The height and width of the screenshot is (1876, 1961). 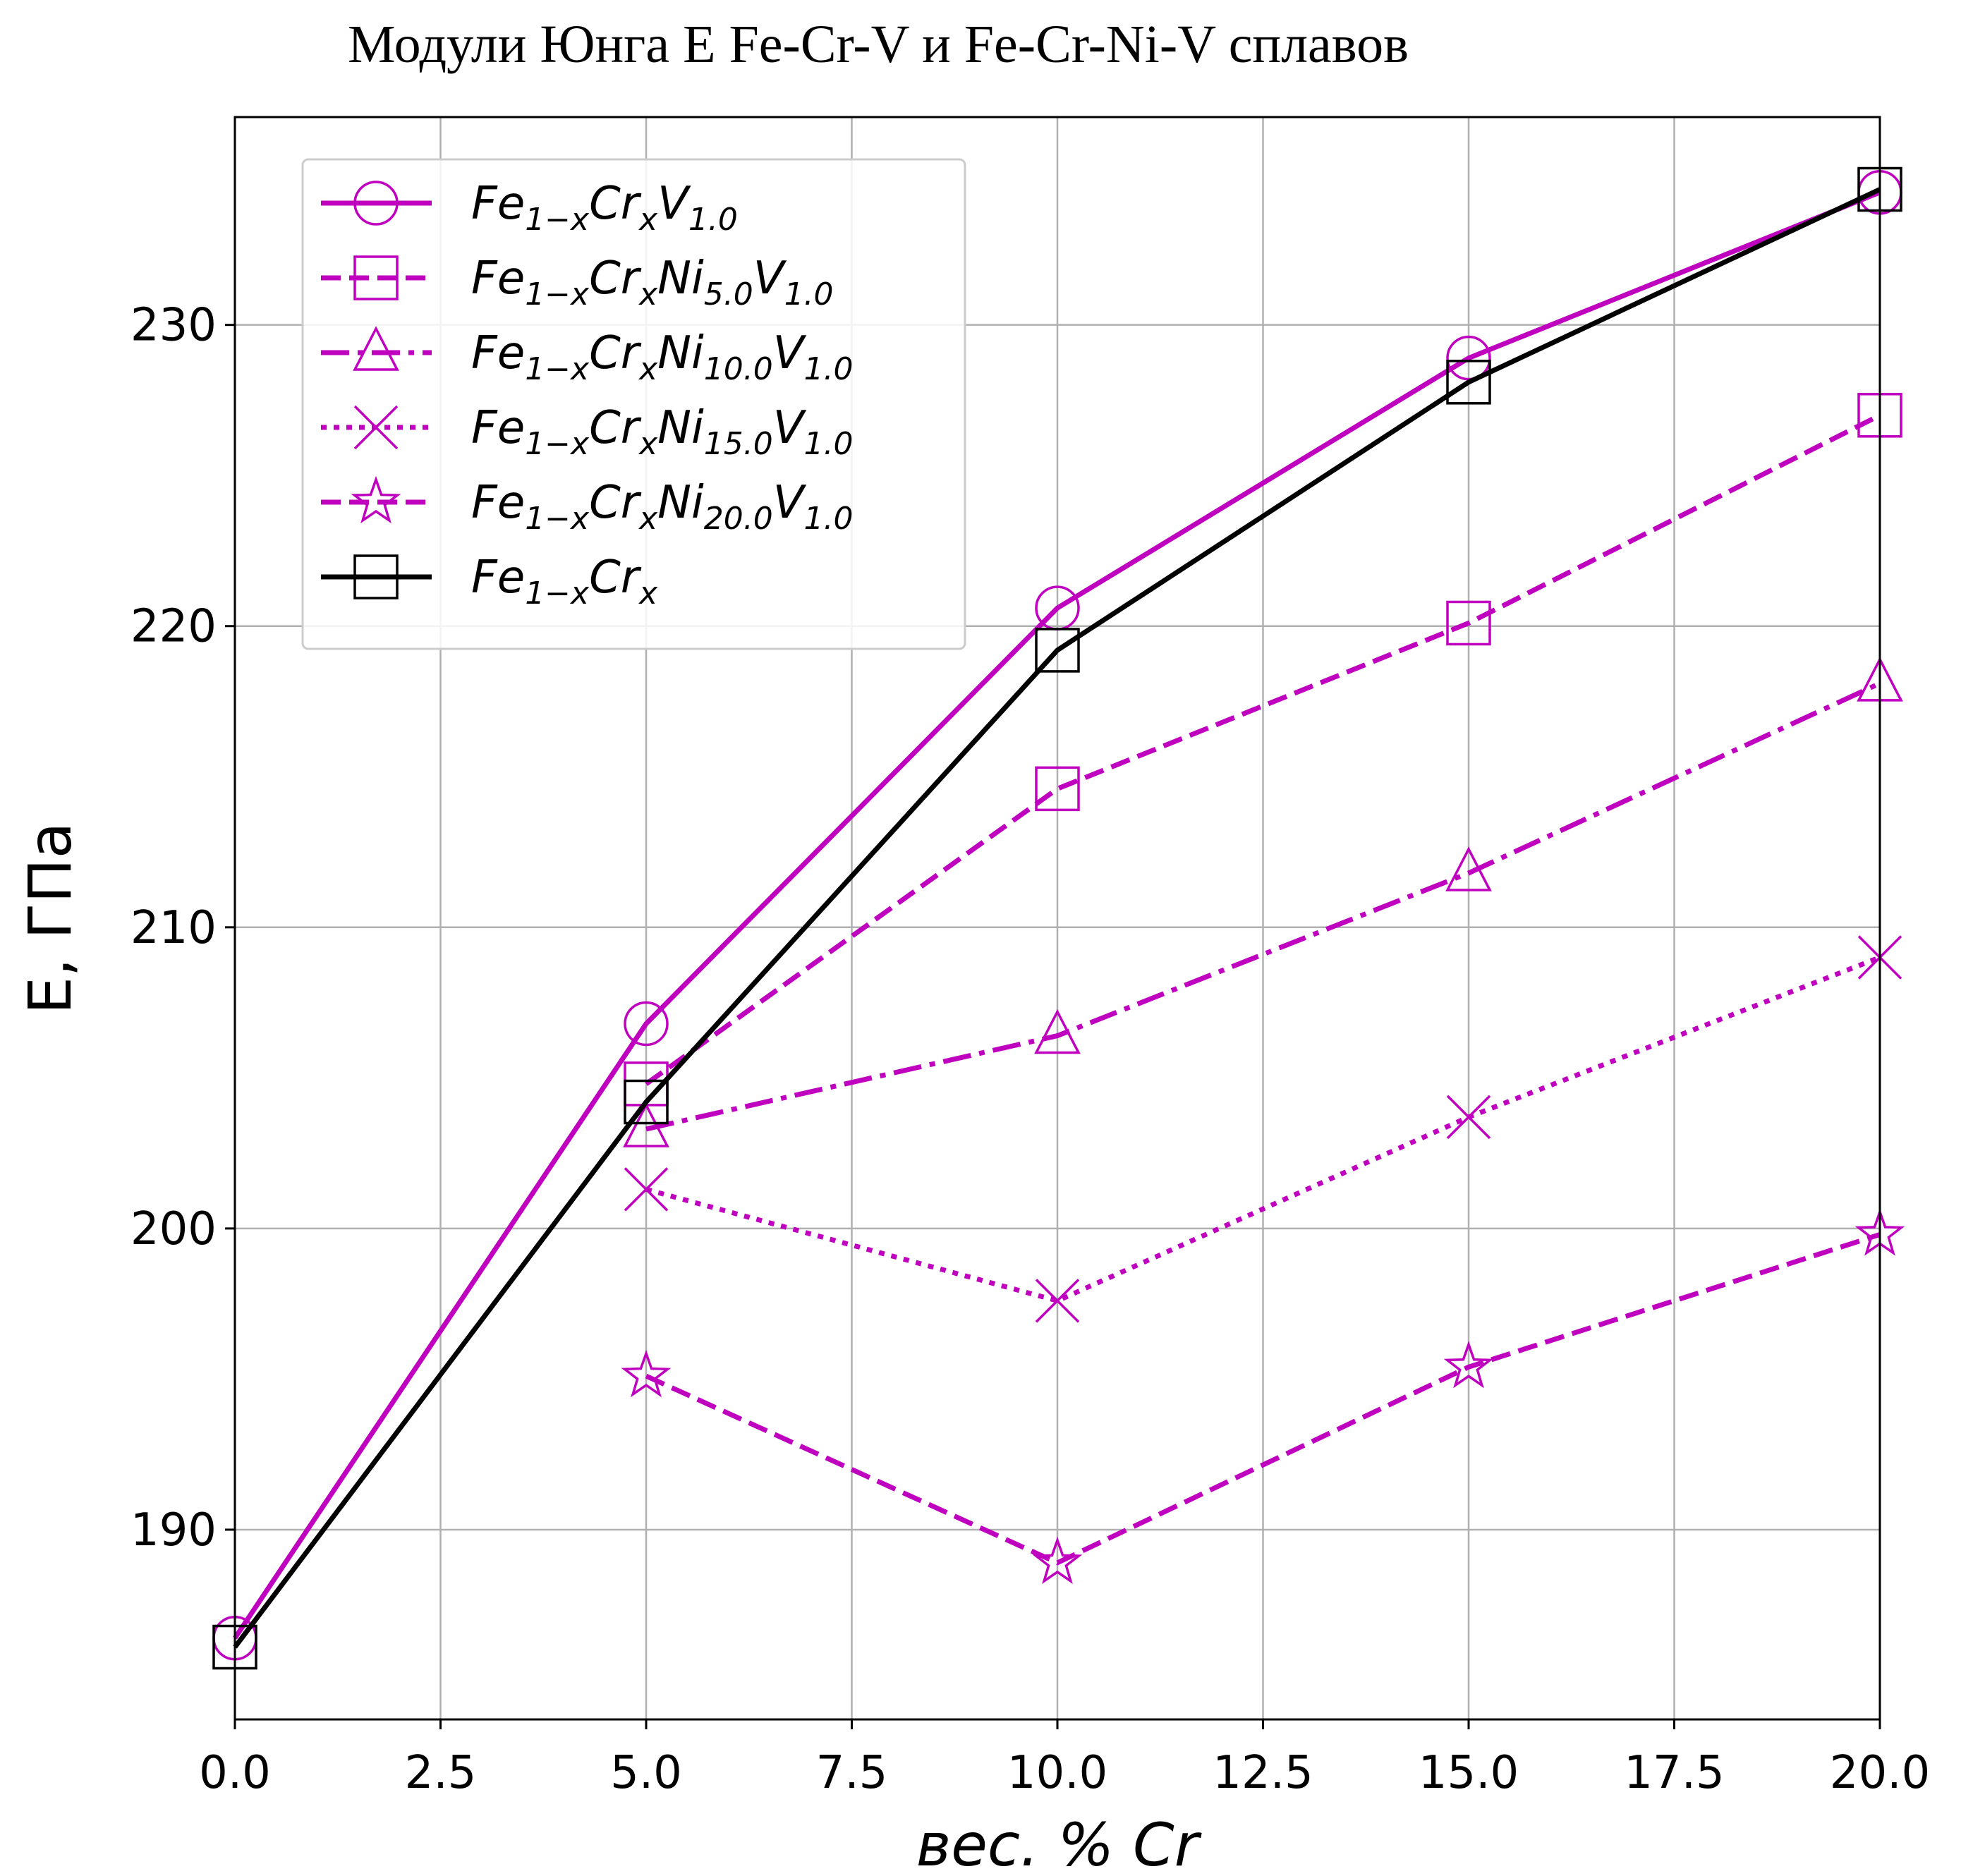 What do you see at coordinates (1675, 1773) in the screenshot?
I see `x-tick-label: 17.5` at bounding box center [1675, 1773].